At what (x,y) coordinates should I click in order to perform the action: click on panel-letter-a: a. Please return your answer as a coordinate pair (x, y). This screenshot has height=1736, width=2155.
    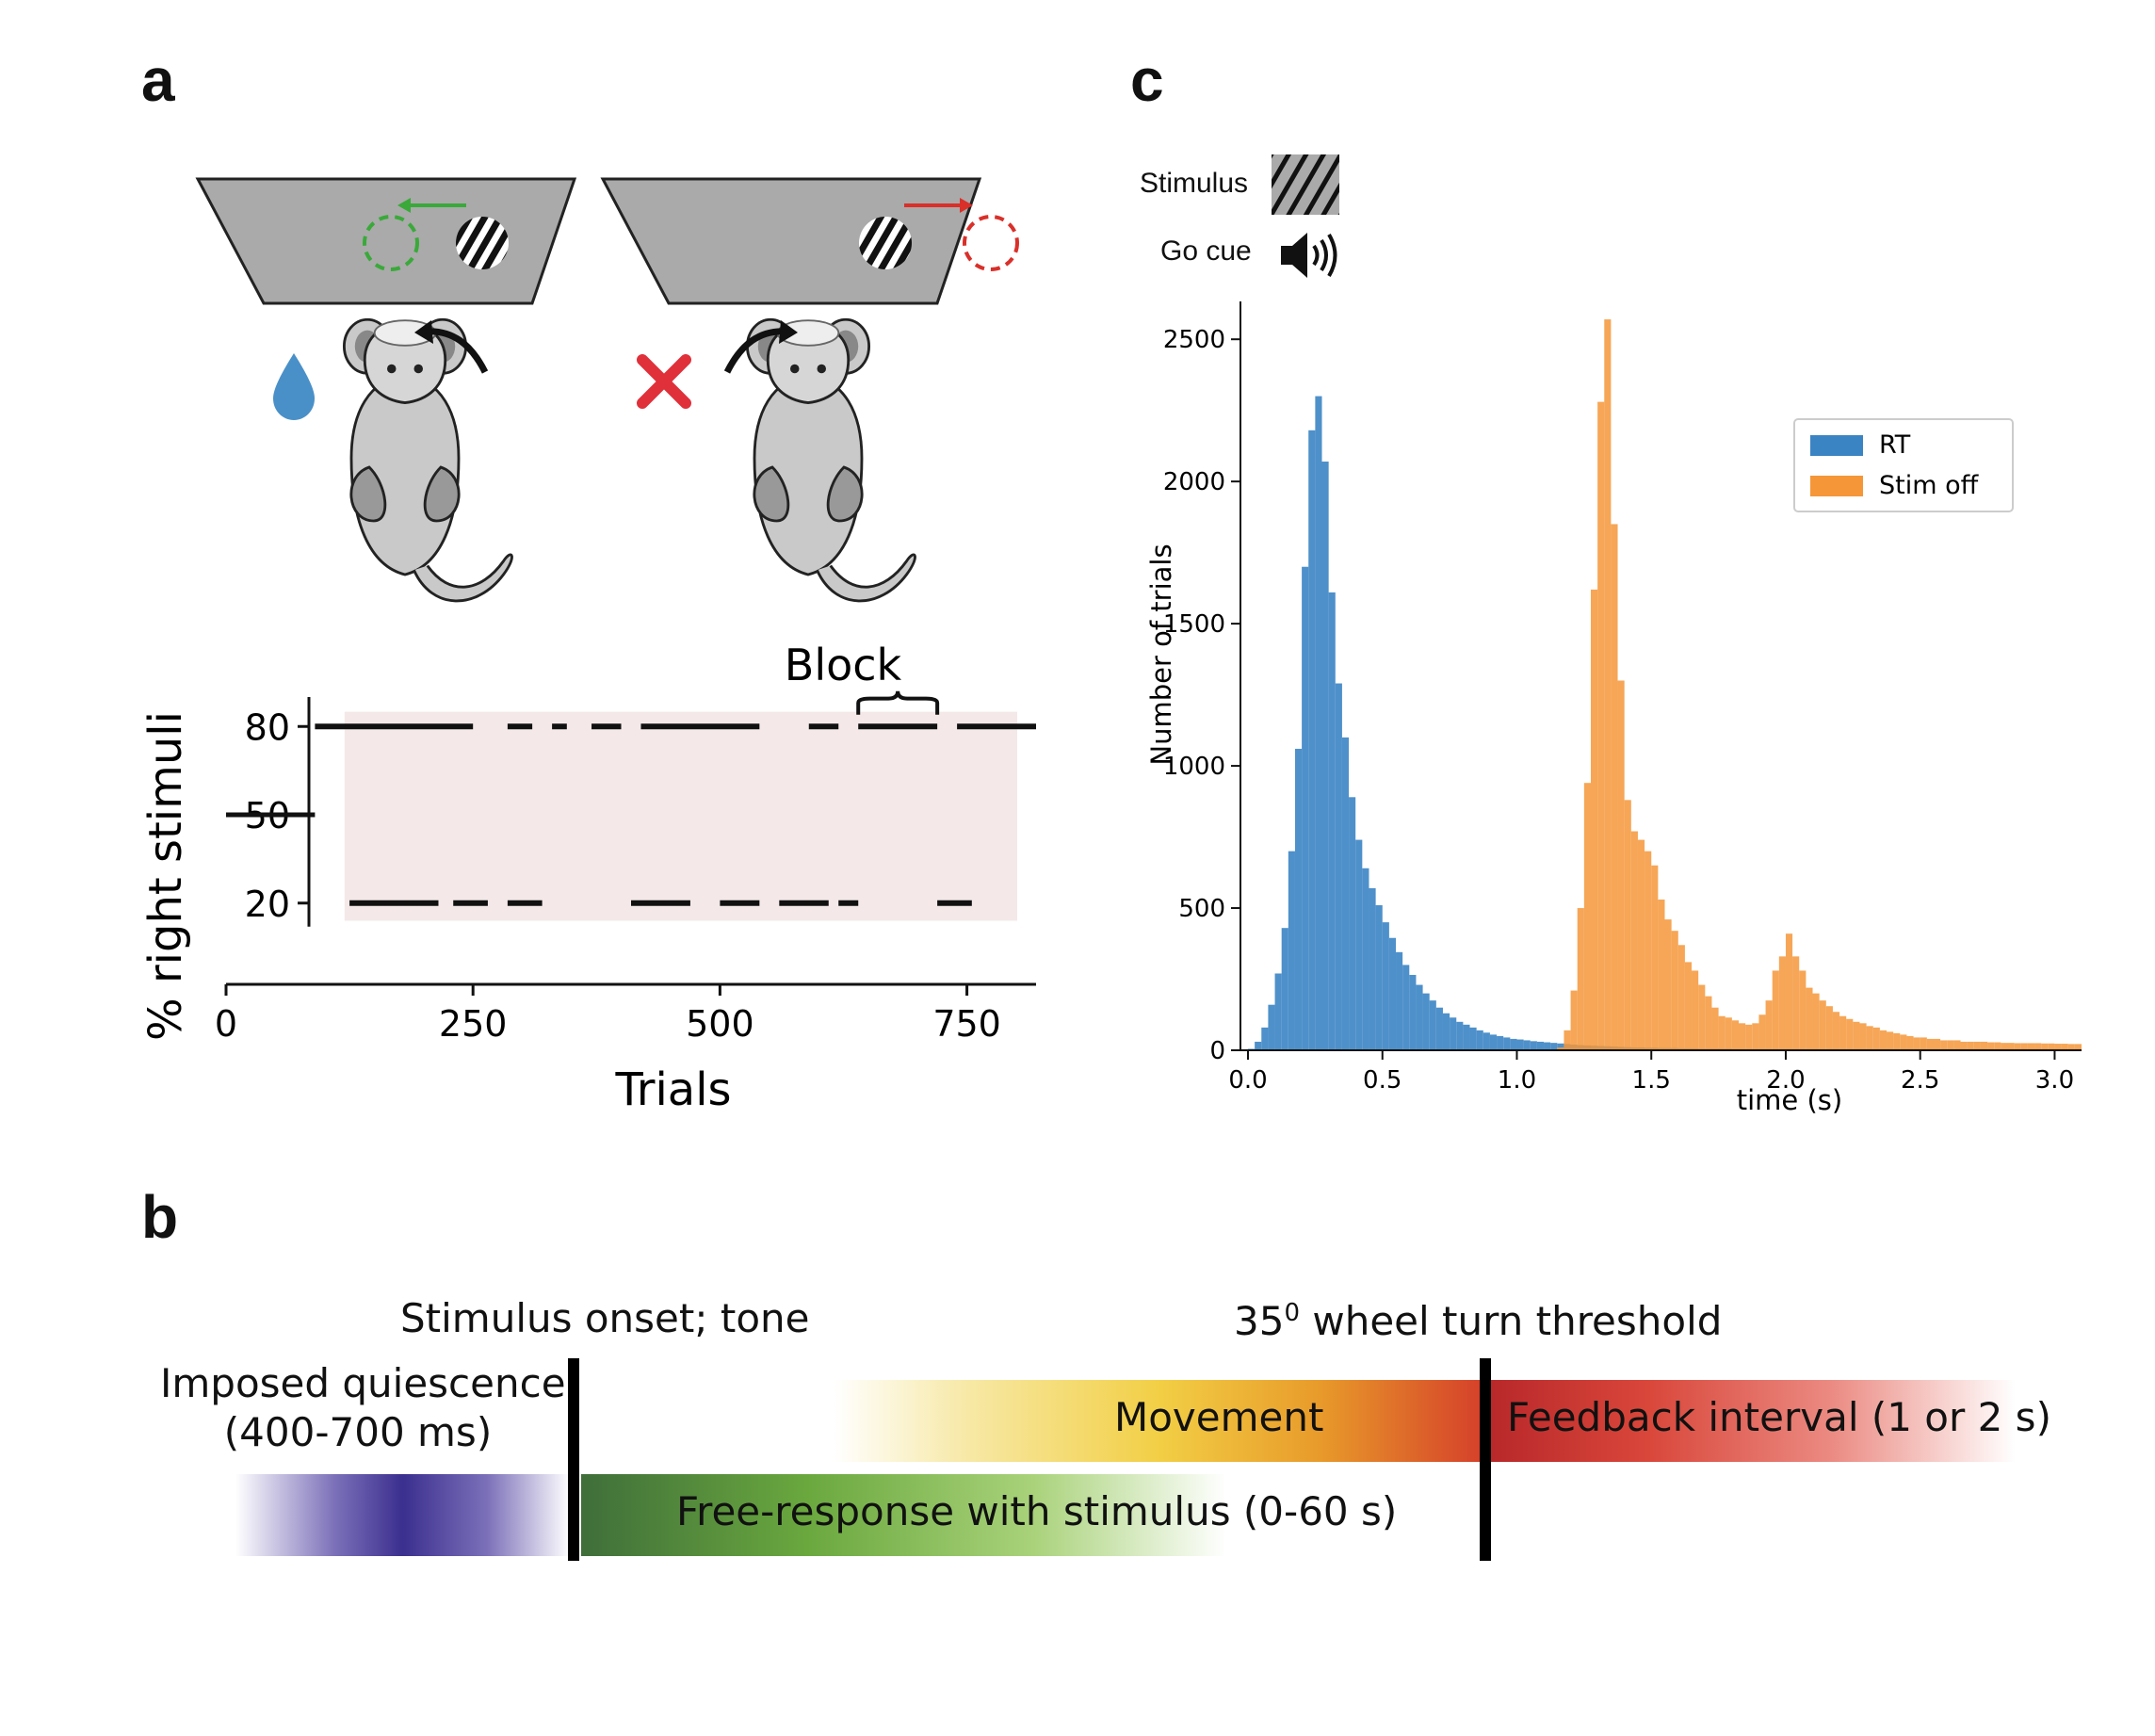
    Looking at the image, I should click on (158, 80).